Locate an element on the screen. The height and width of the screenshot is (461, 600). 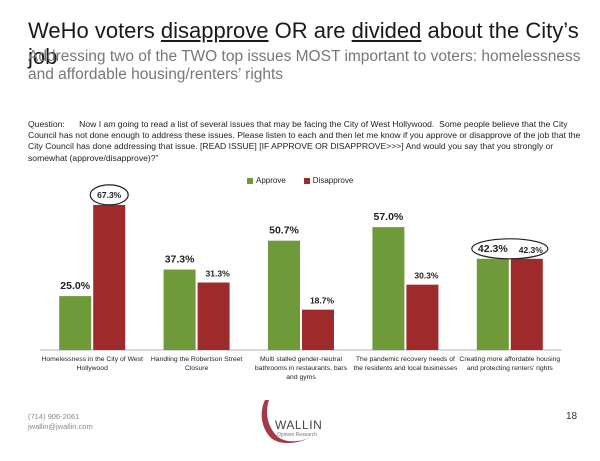
legend-swatch-approve is located at coordinates (250, 180).